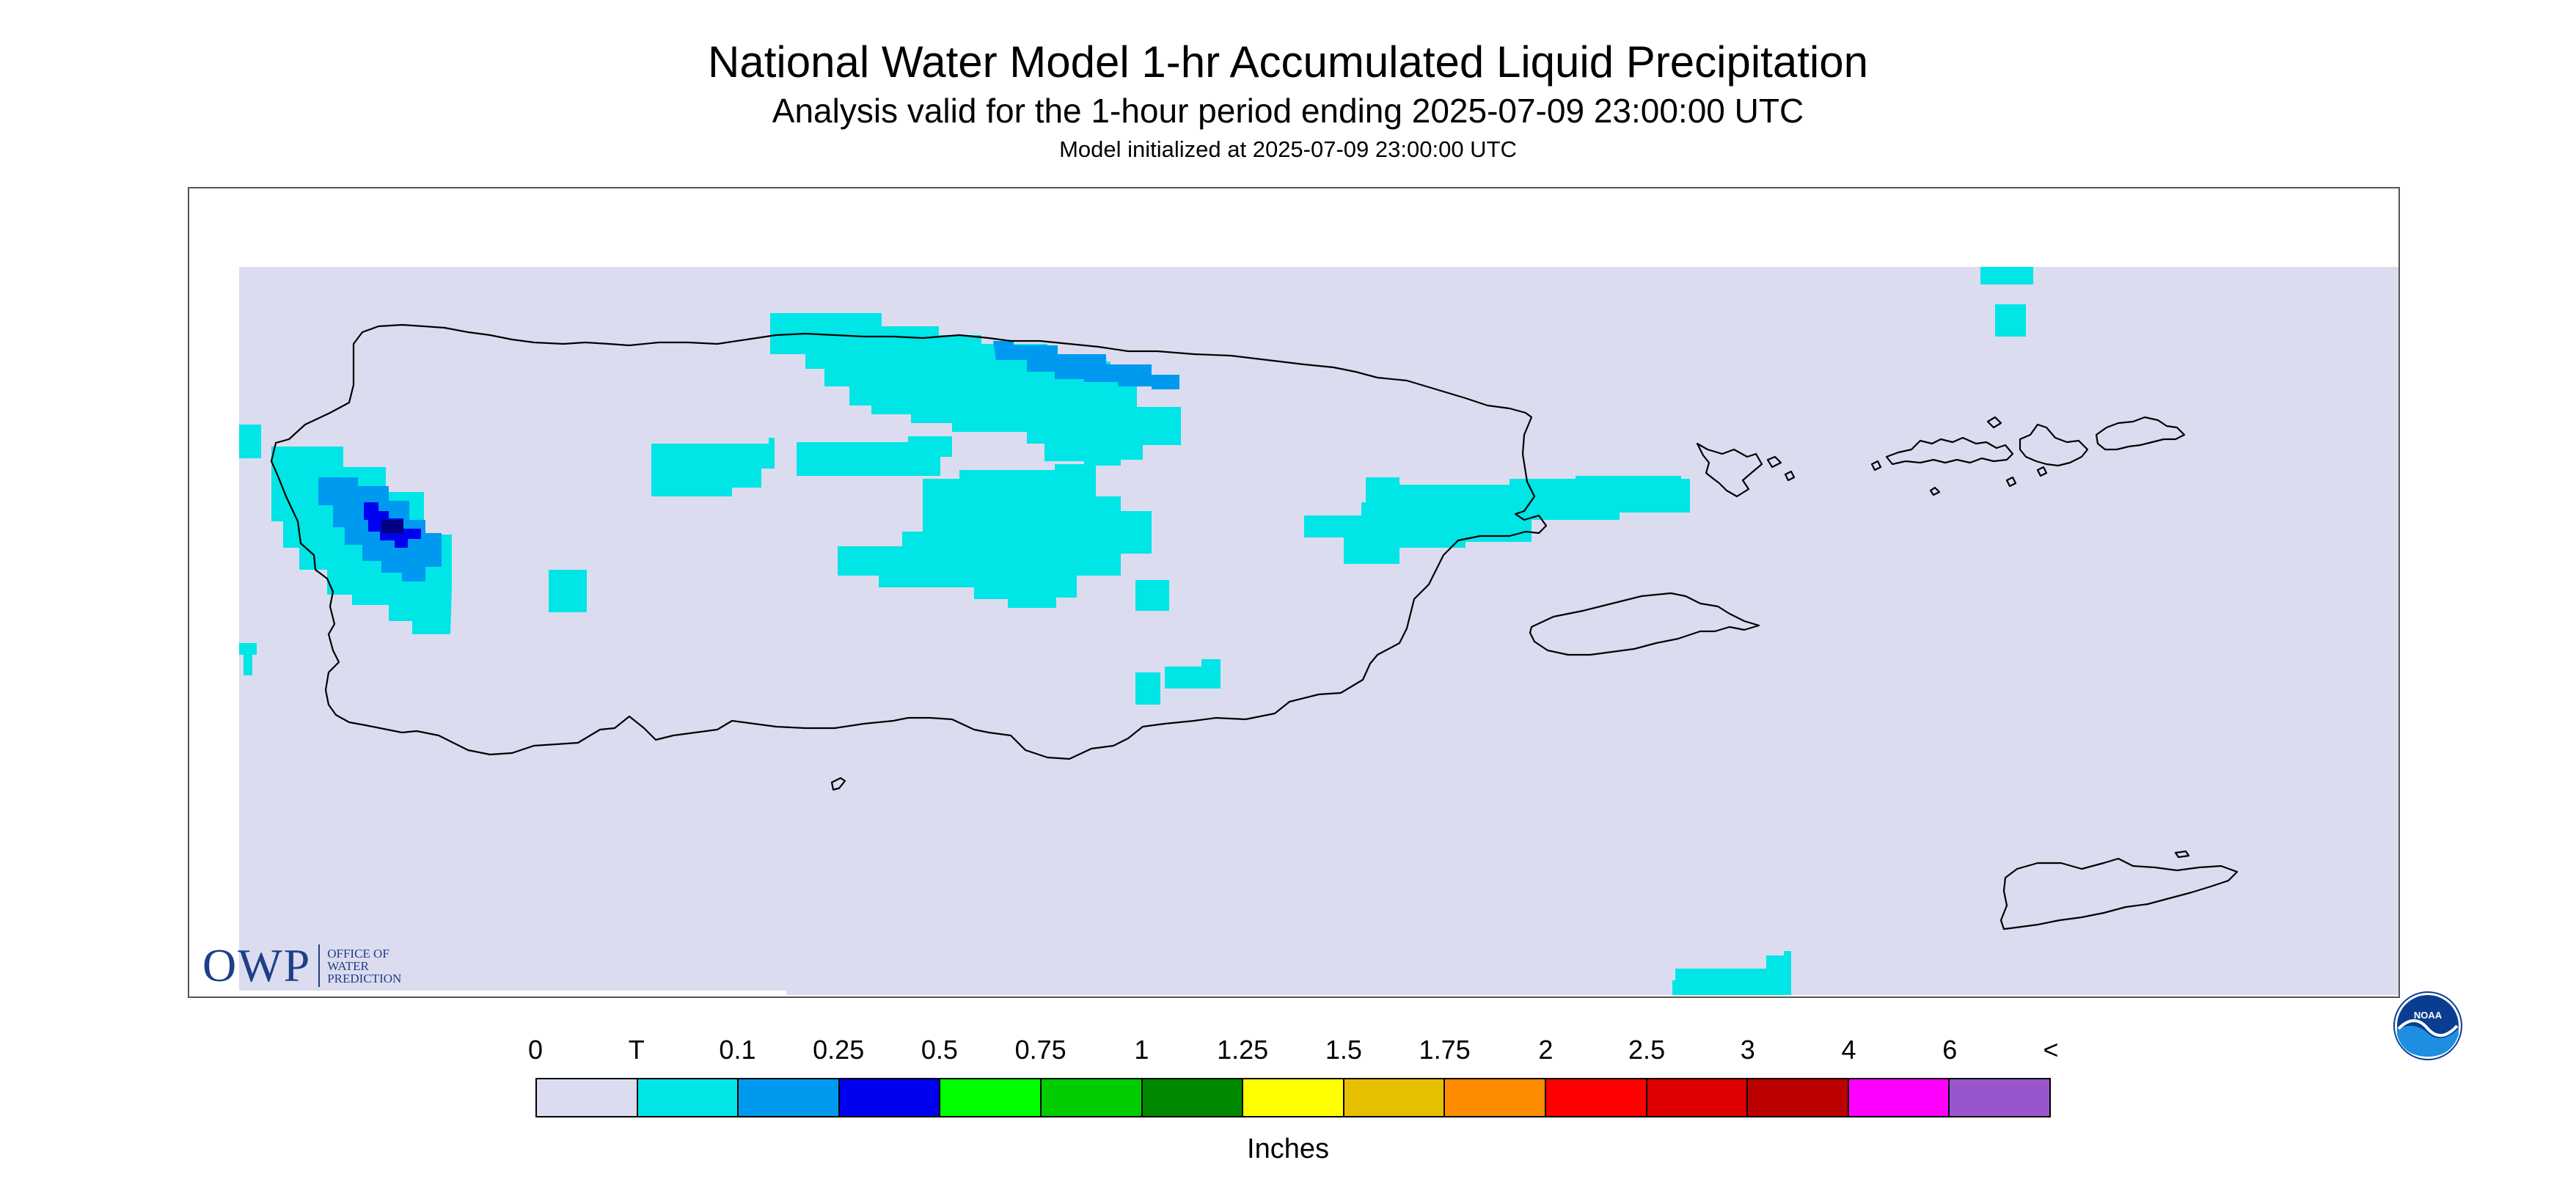  I want to click on legend-label: 2, so click(1546, 1050).